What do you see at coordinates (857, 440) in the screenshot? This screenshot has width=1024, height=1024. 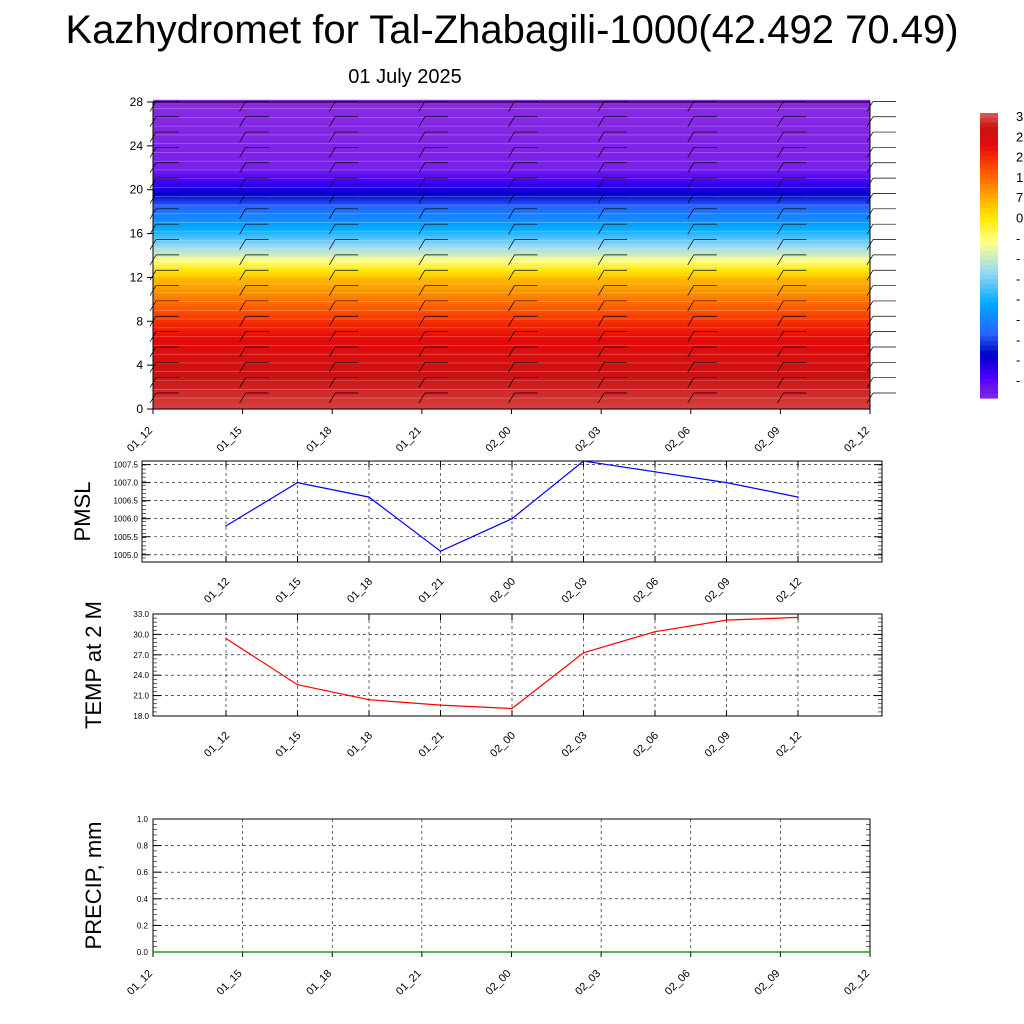 I see `x-tick-label: 02_12` at bounding box center [857, 440].